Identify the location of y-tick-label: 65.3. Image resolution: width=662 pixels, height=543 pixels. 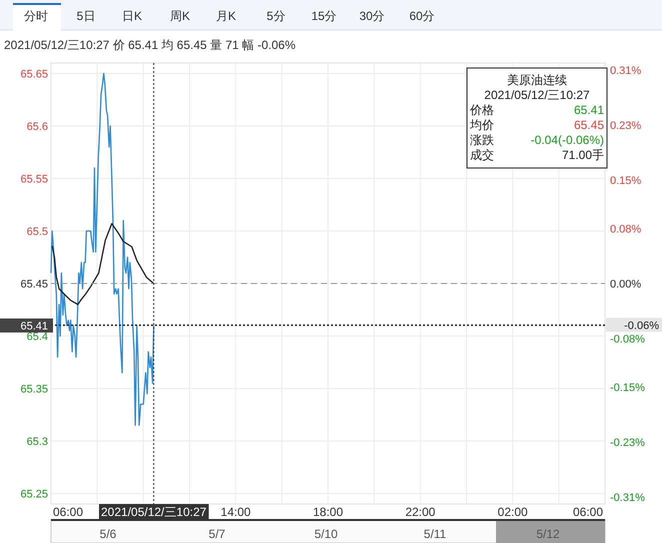
(37, 442).